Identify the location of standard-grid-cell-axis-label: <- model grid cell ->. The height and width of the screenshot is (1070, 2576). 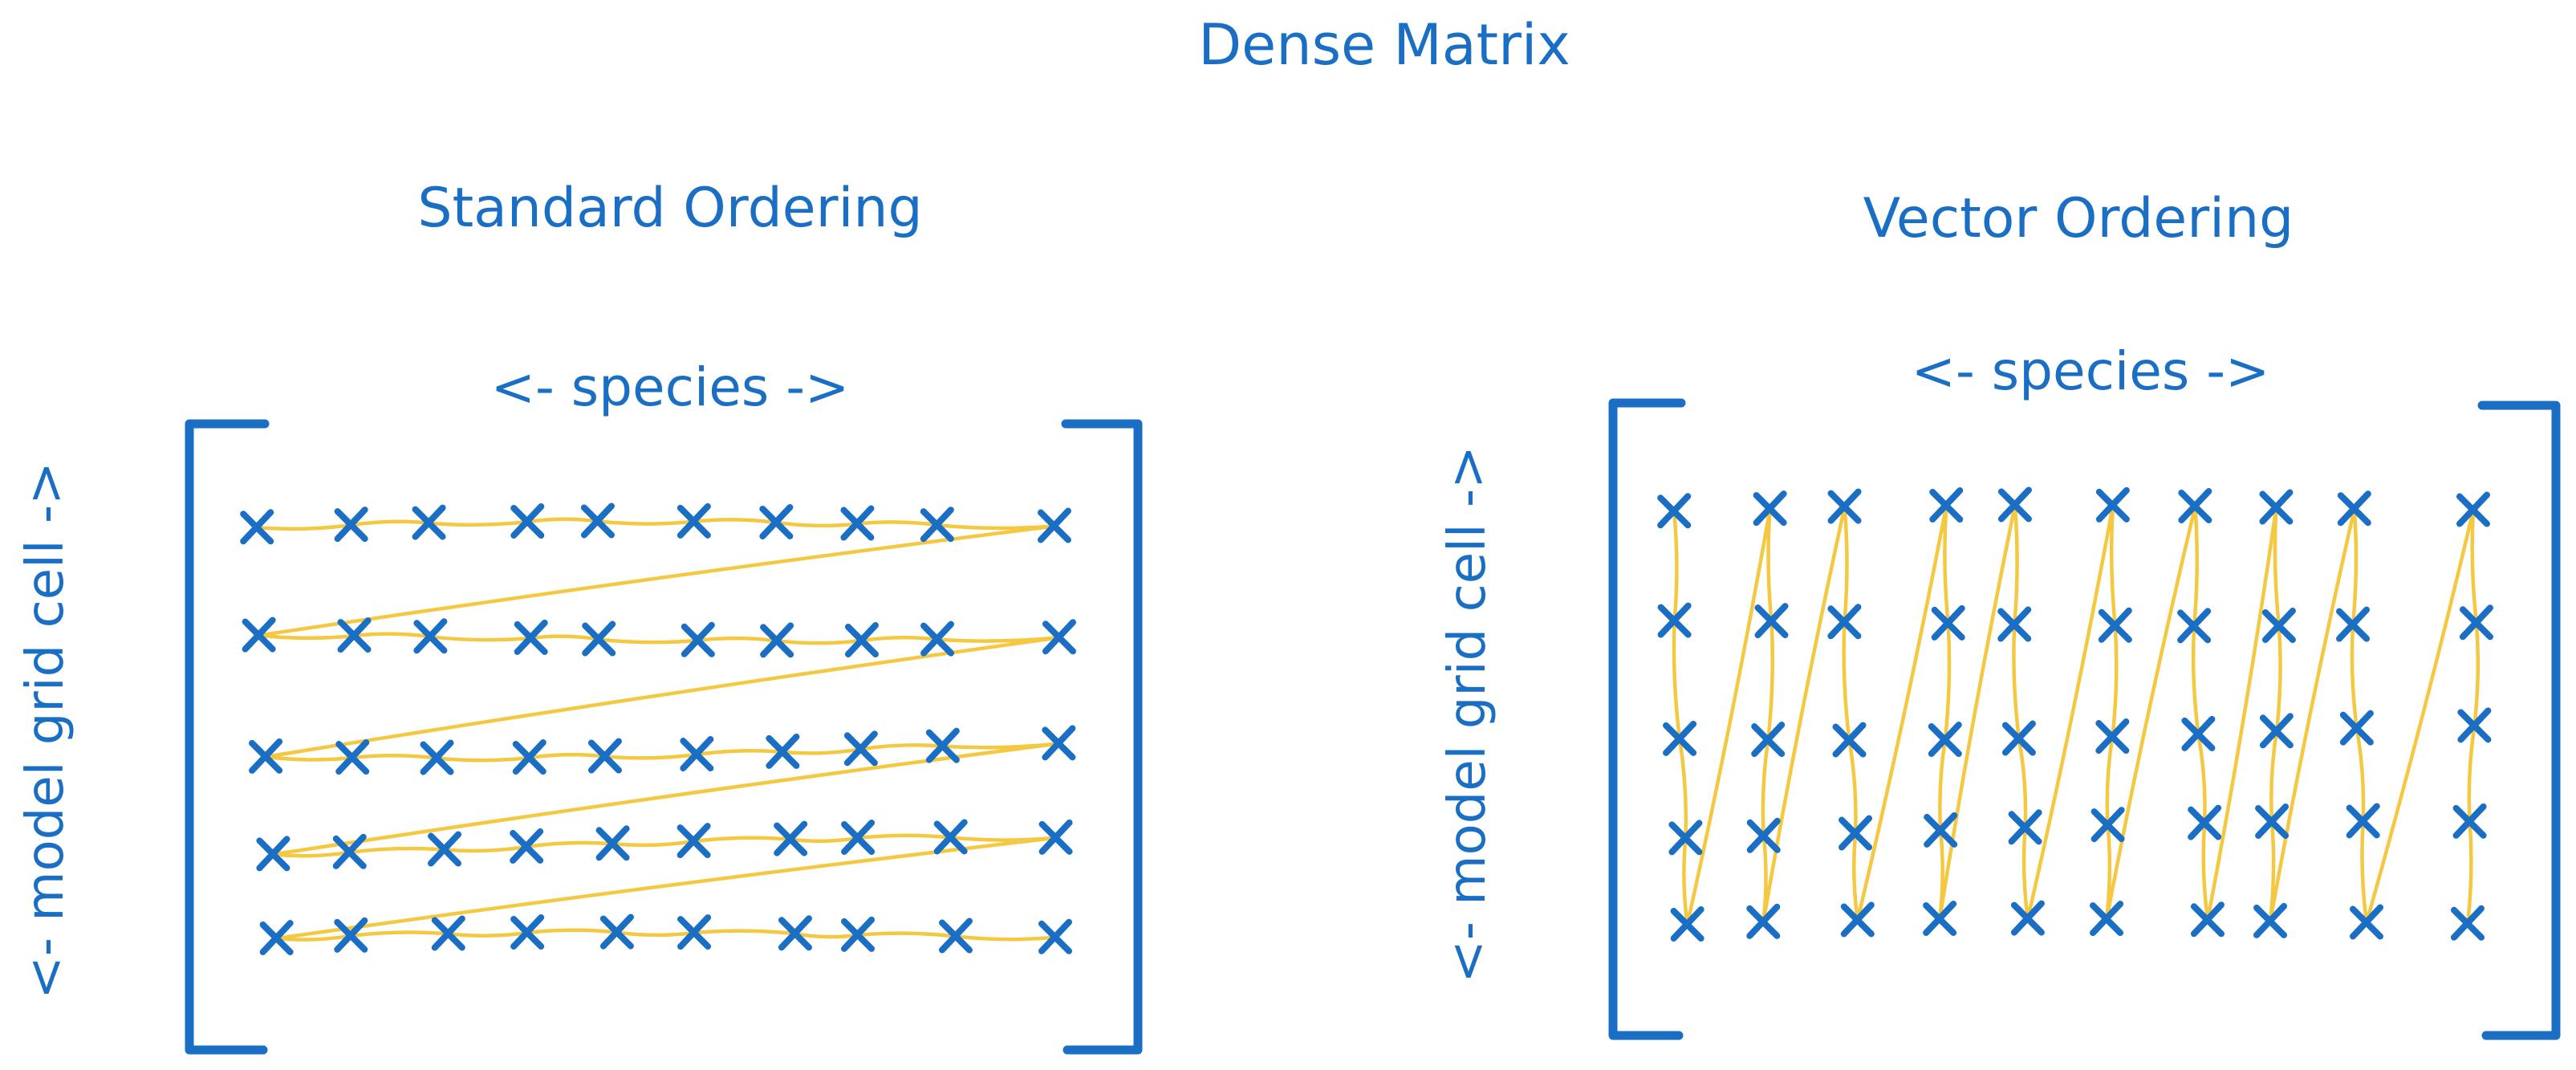
(45, 730).